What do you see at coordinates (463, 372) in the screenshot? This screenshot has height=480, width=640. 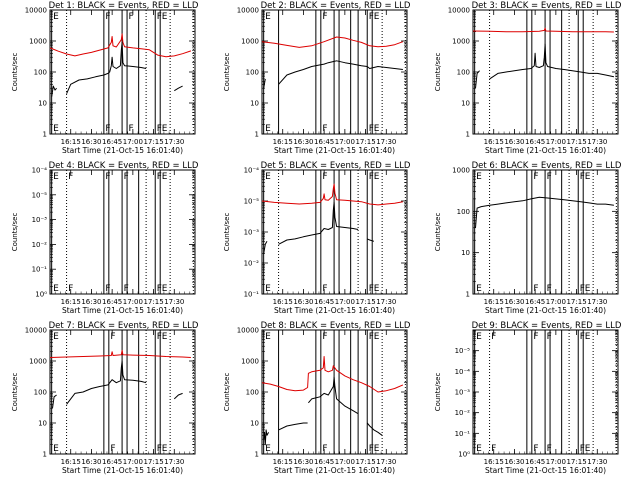 I see `y-tick-label: 10⁻⁴` at bounding box center [463, 372].